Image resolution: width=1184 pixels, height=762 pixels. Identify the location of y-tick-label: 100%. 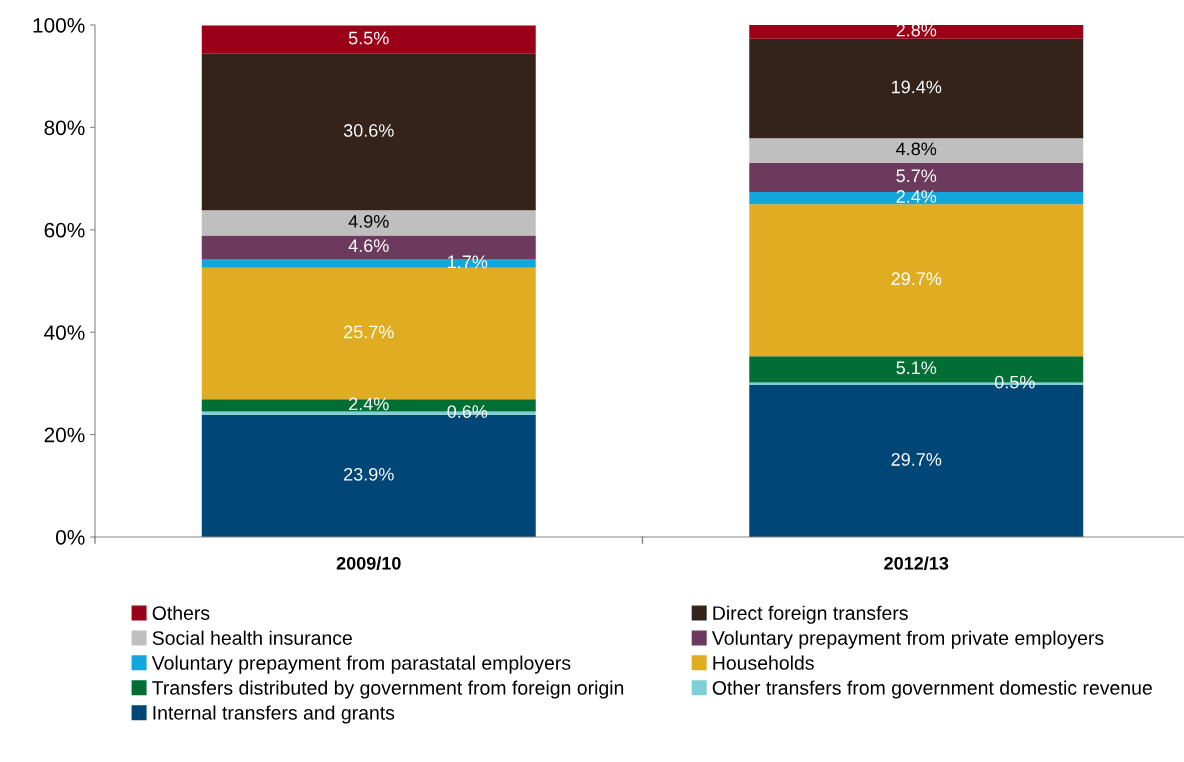
(59, 25).